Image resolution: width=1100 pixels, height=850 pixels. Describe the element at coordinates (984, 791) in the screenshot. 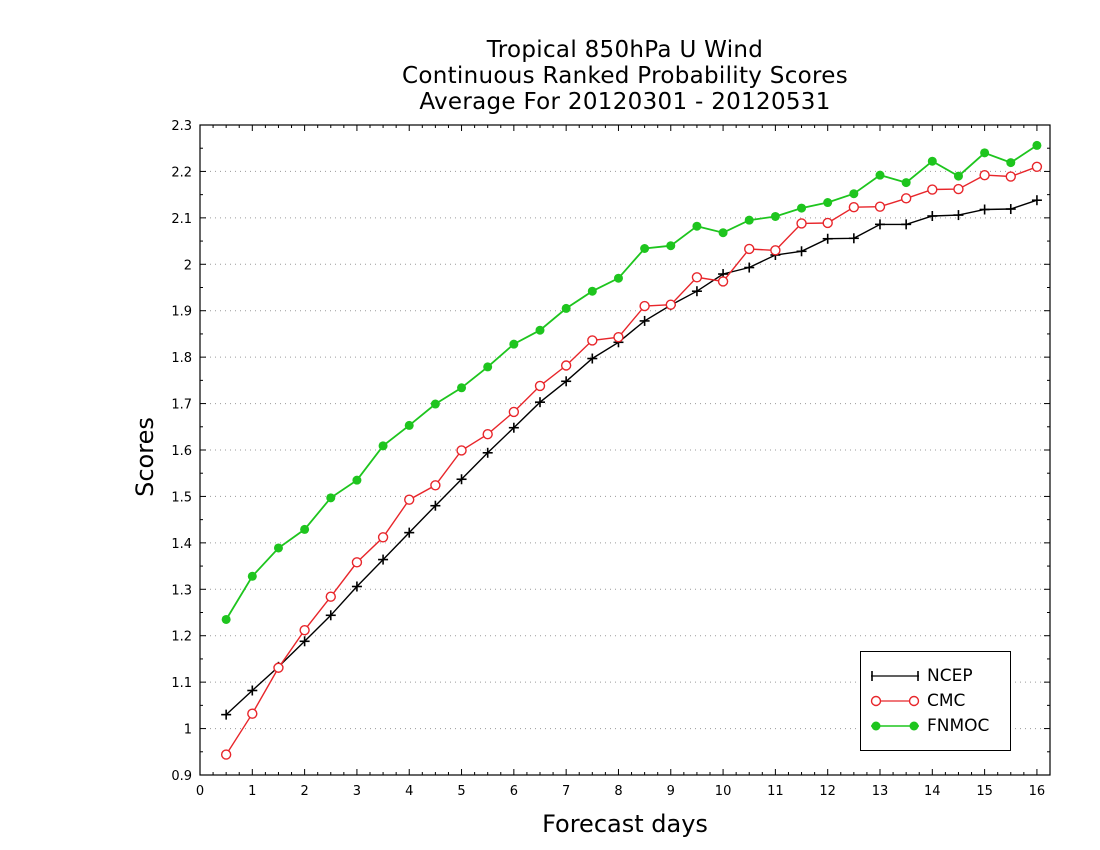

I see `x-tick-label: 15` at that location.